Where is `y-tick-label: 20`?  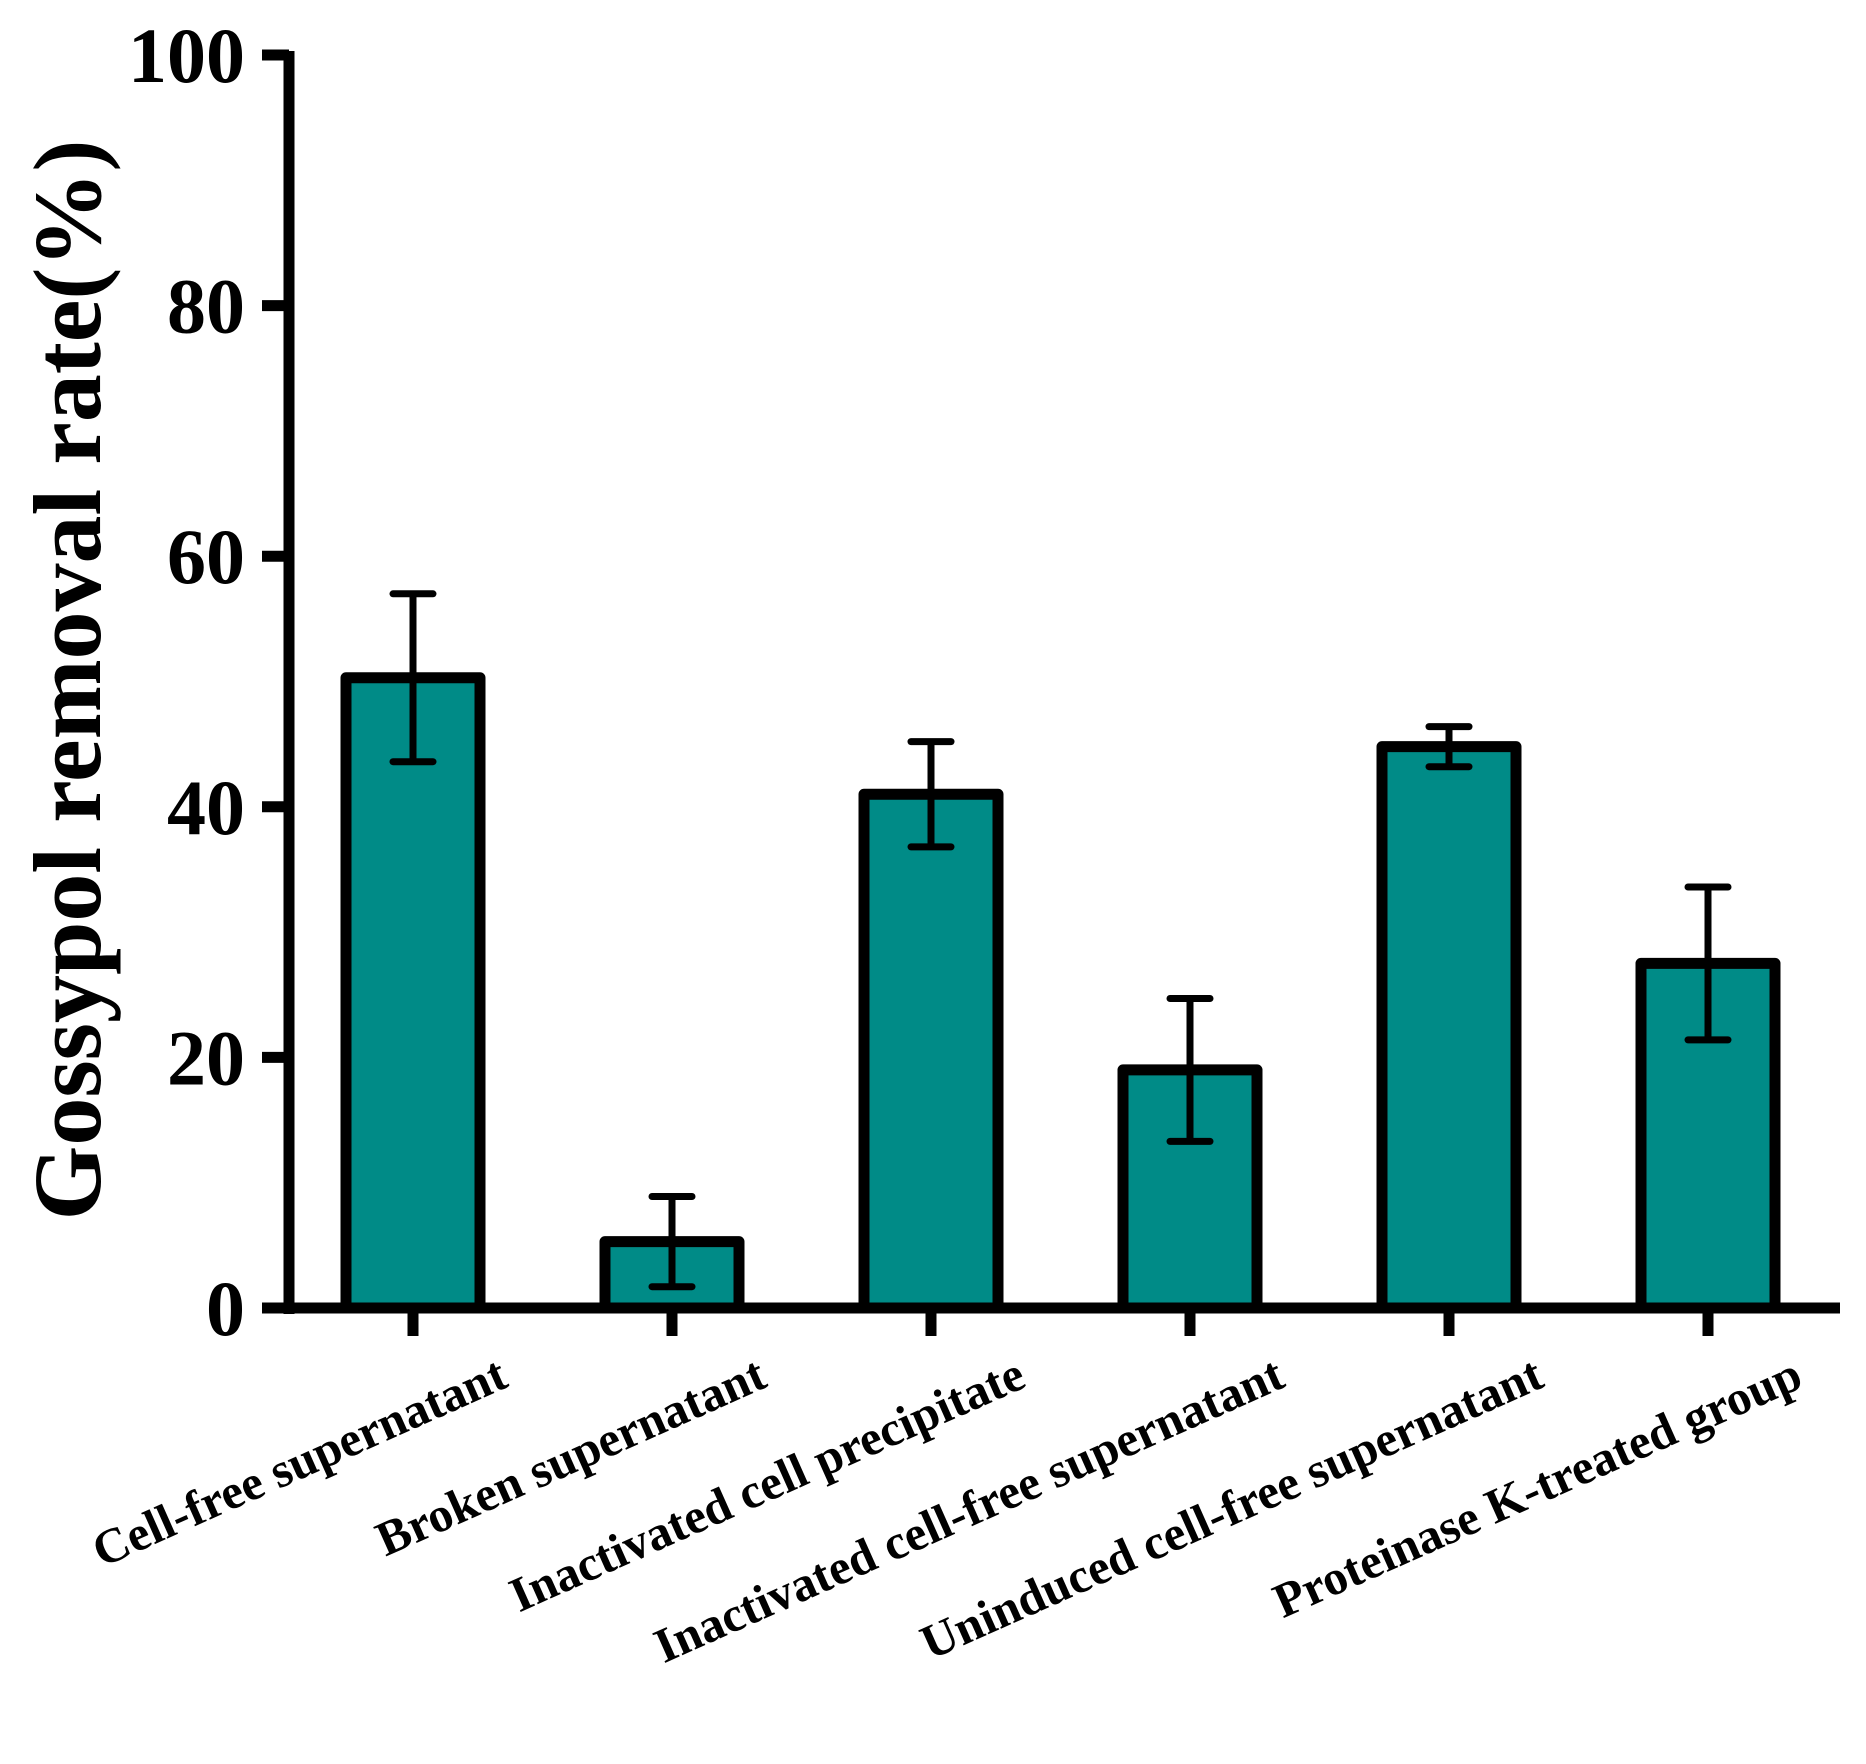 y-tick-label: 20 is located at coordinates (206, 1057).